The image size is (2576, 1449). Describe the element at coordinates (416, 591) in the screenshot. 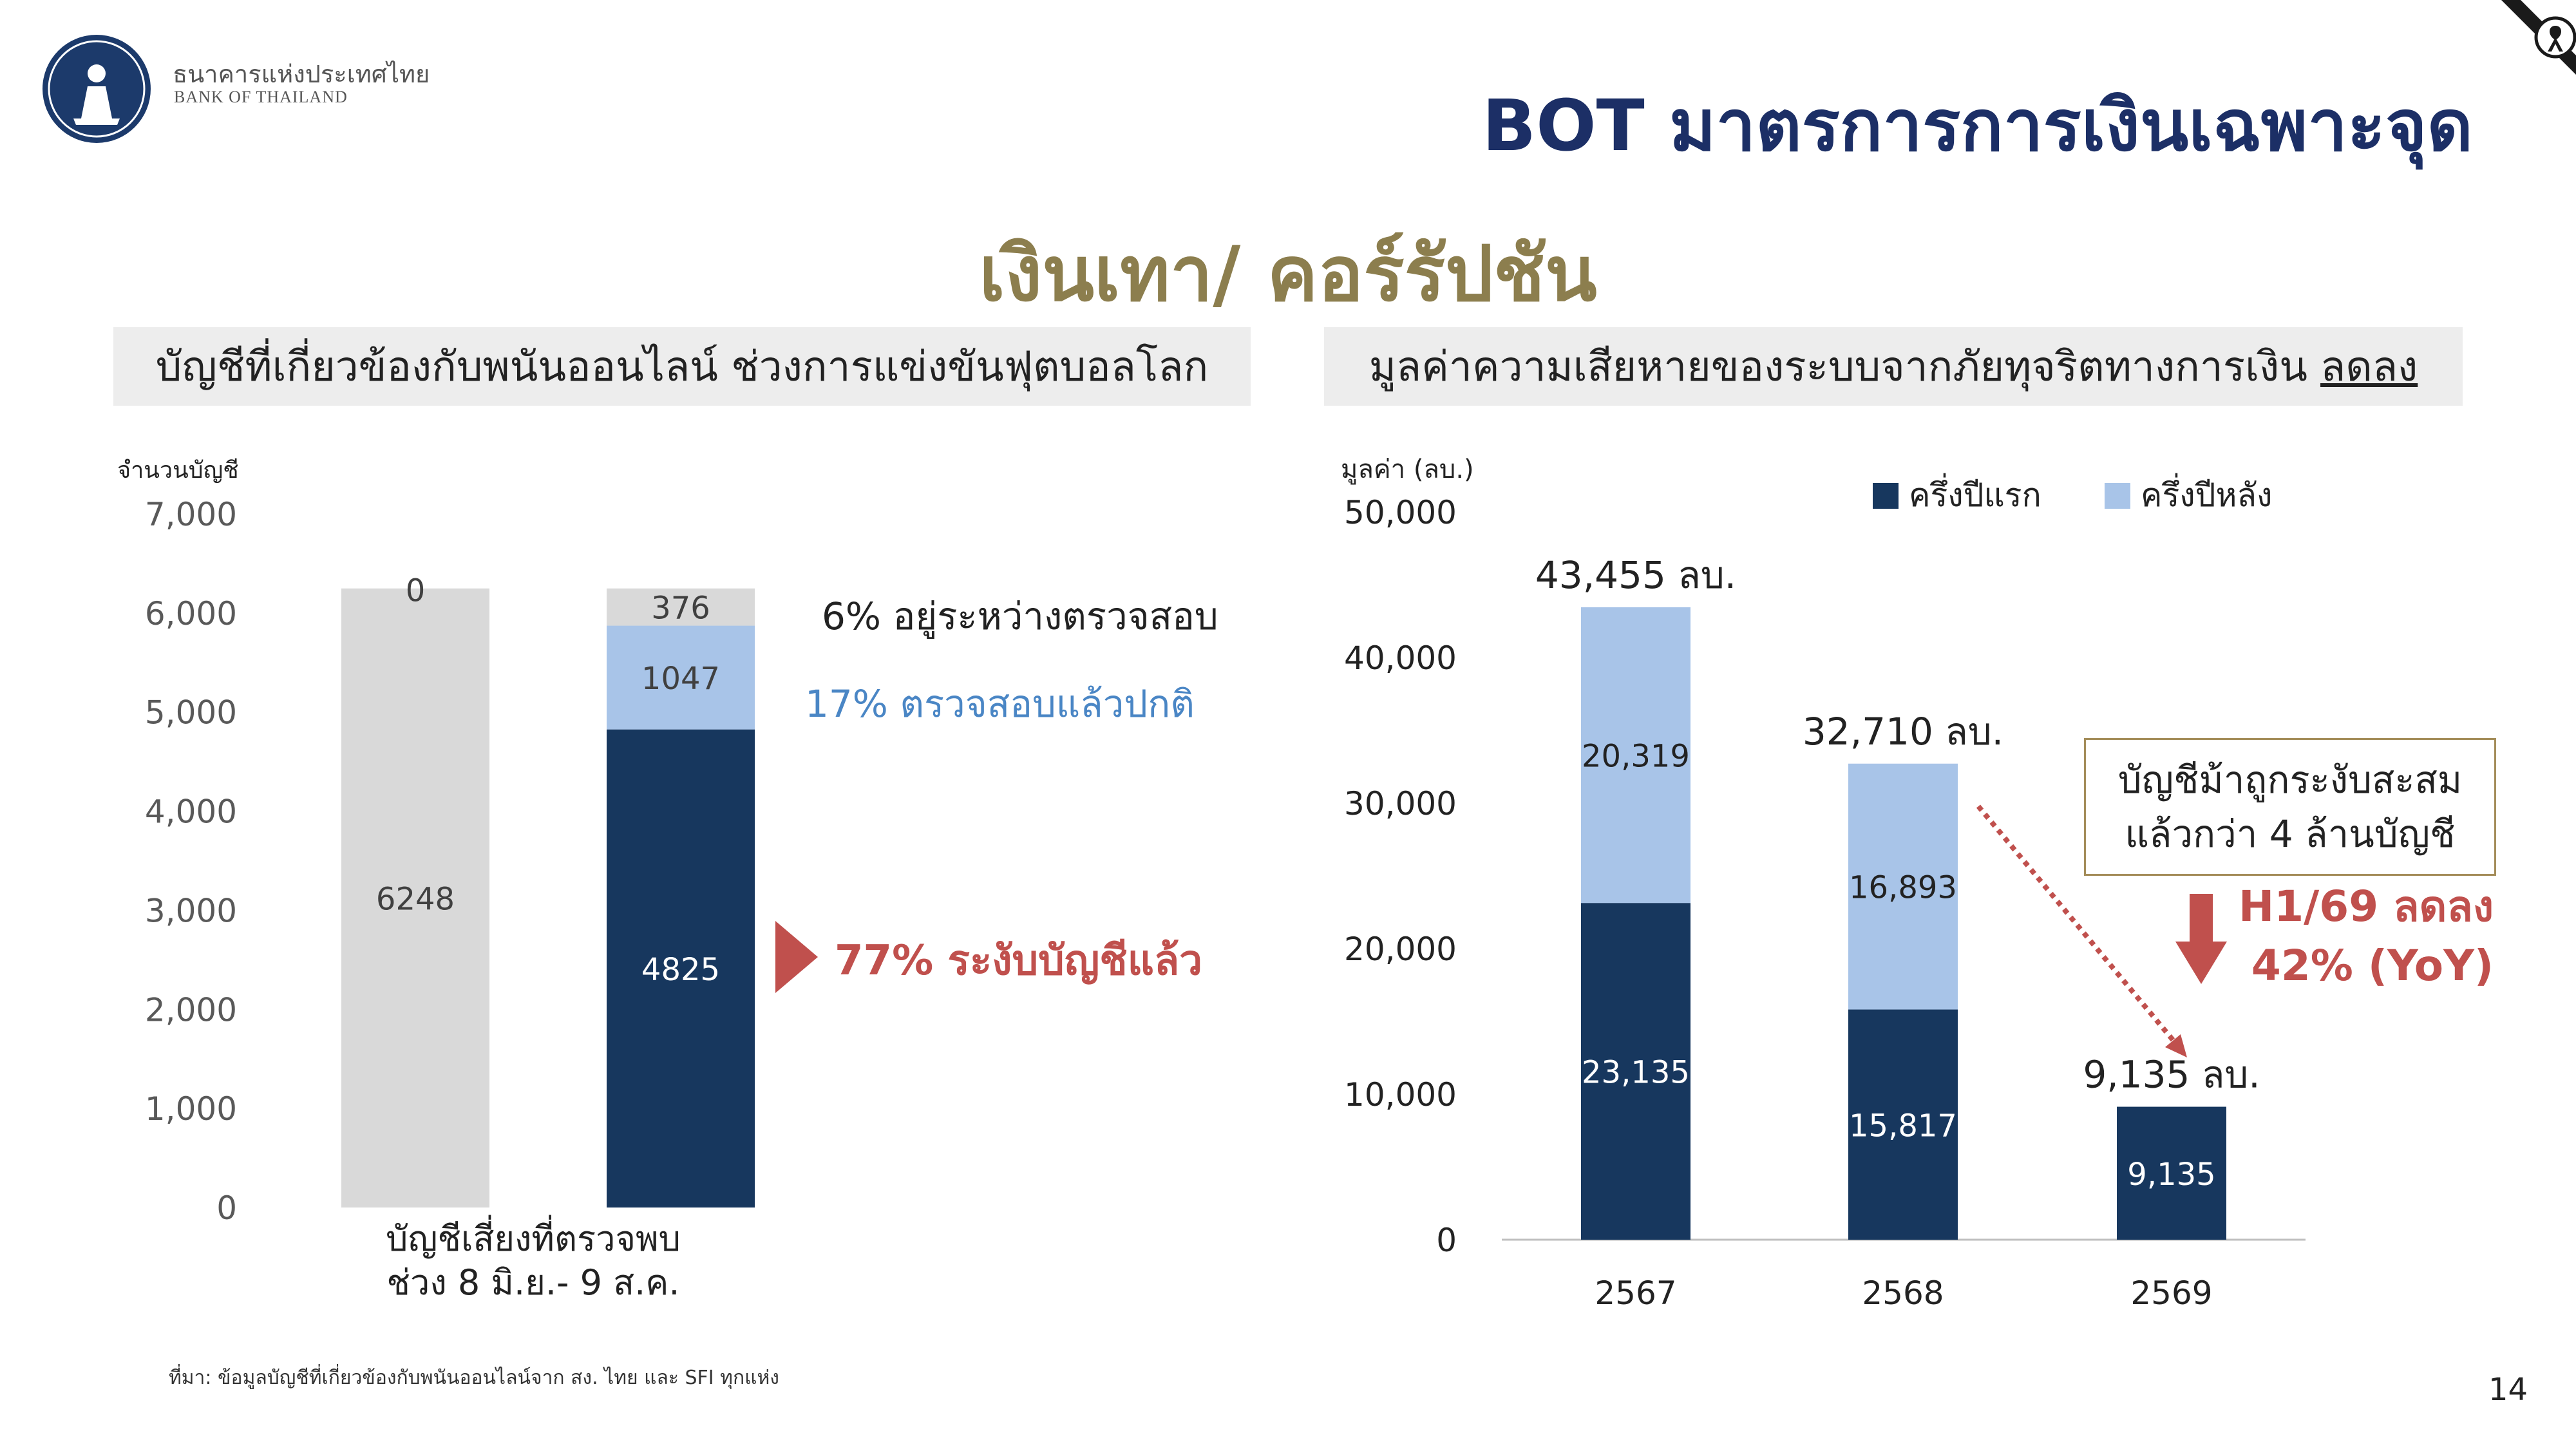

I see `left-bar-top-label: 0` at that location.